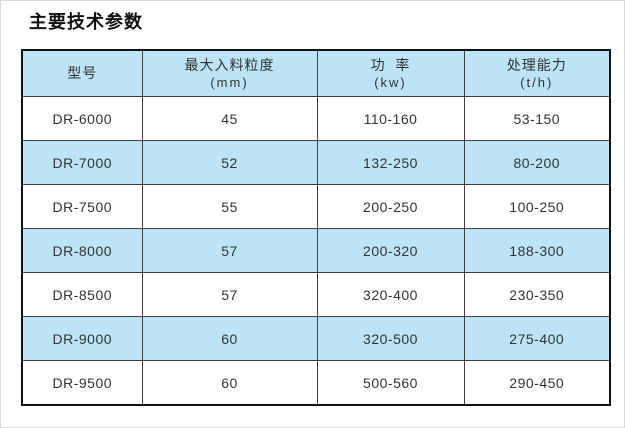 The image size is (625, 428). Describe the element at coordinates (537, 162) in the screenshot. I see `cell-capacity: 80-200` at that location.